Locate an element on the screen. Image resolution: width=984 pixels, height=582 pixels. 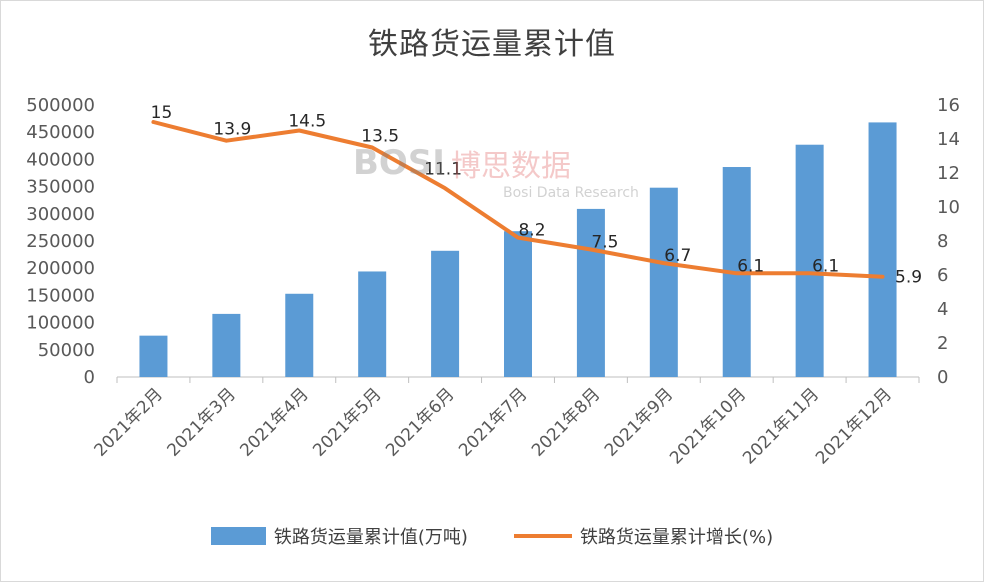
y-left-tick-label: 100000 is located at coordinates (60, 323).